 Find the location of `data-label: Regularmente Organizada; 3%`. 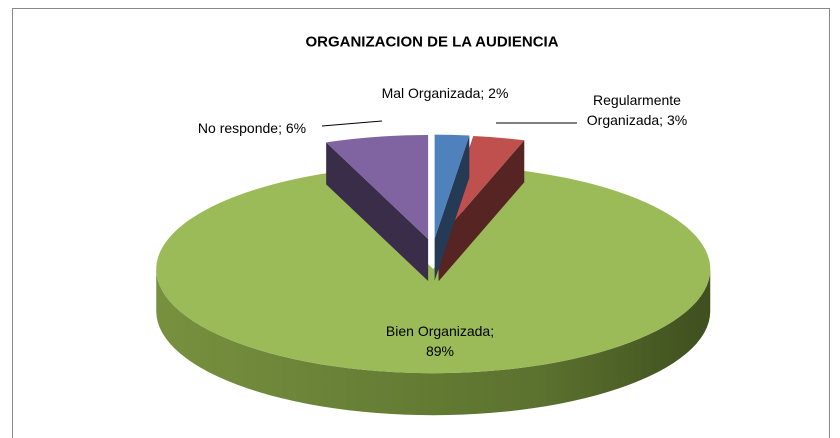

data-label: Regularmente Organizada; 3% is located at coordinates (637, 110).